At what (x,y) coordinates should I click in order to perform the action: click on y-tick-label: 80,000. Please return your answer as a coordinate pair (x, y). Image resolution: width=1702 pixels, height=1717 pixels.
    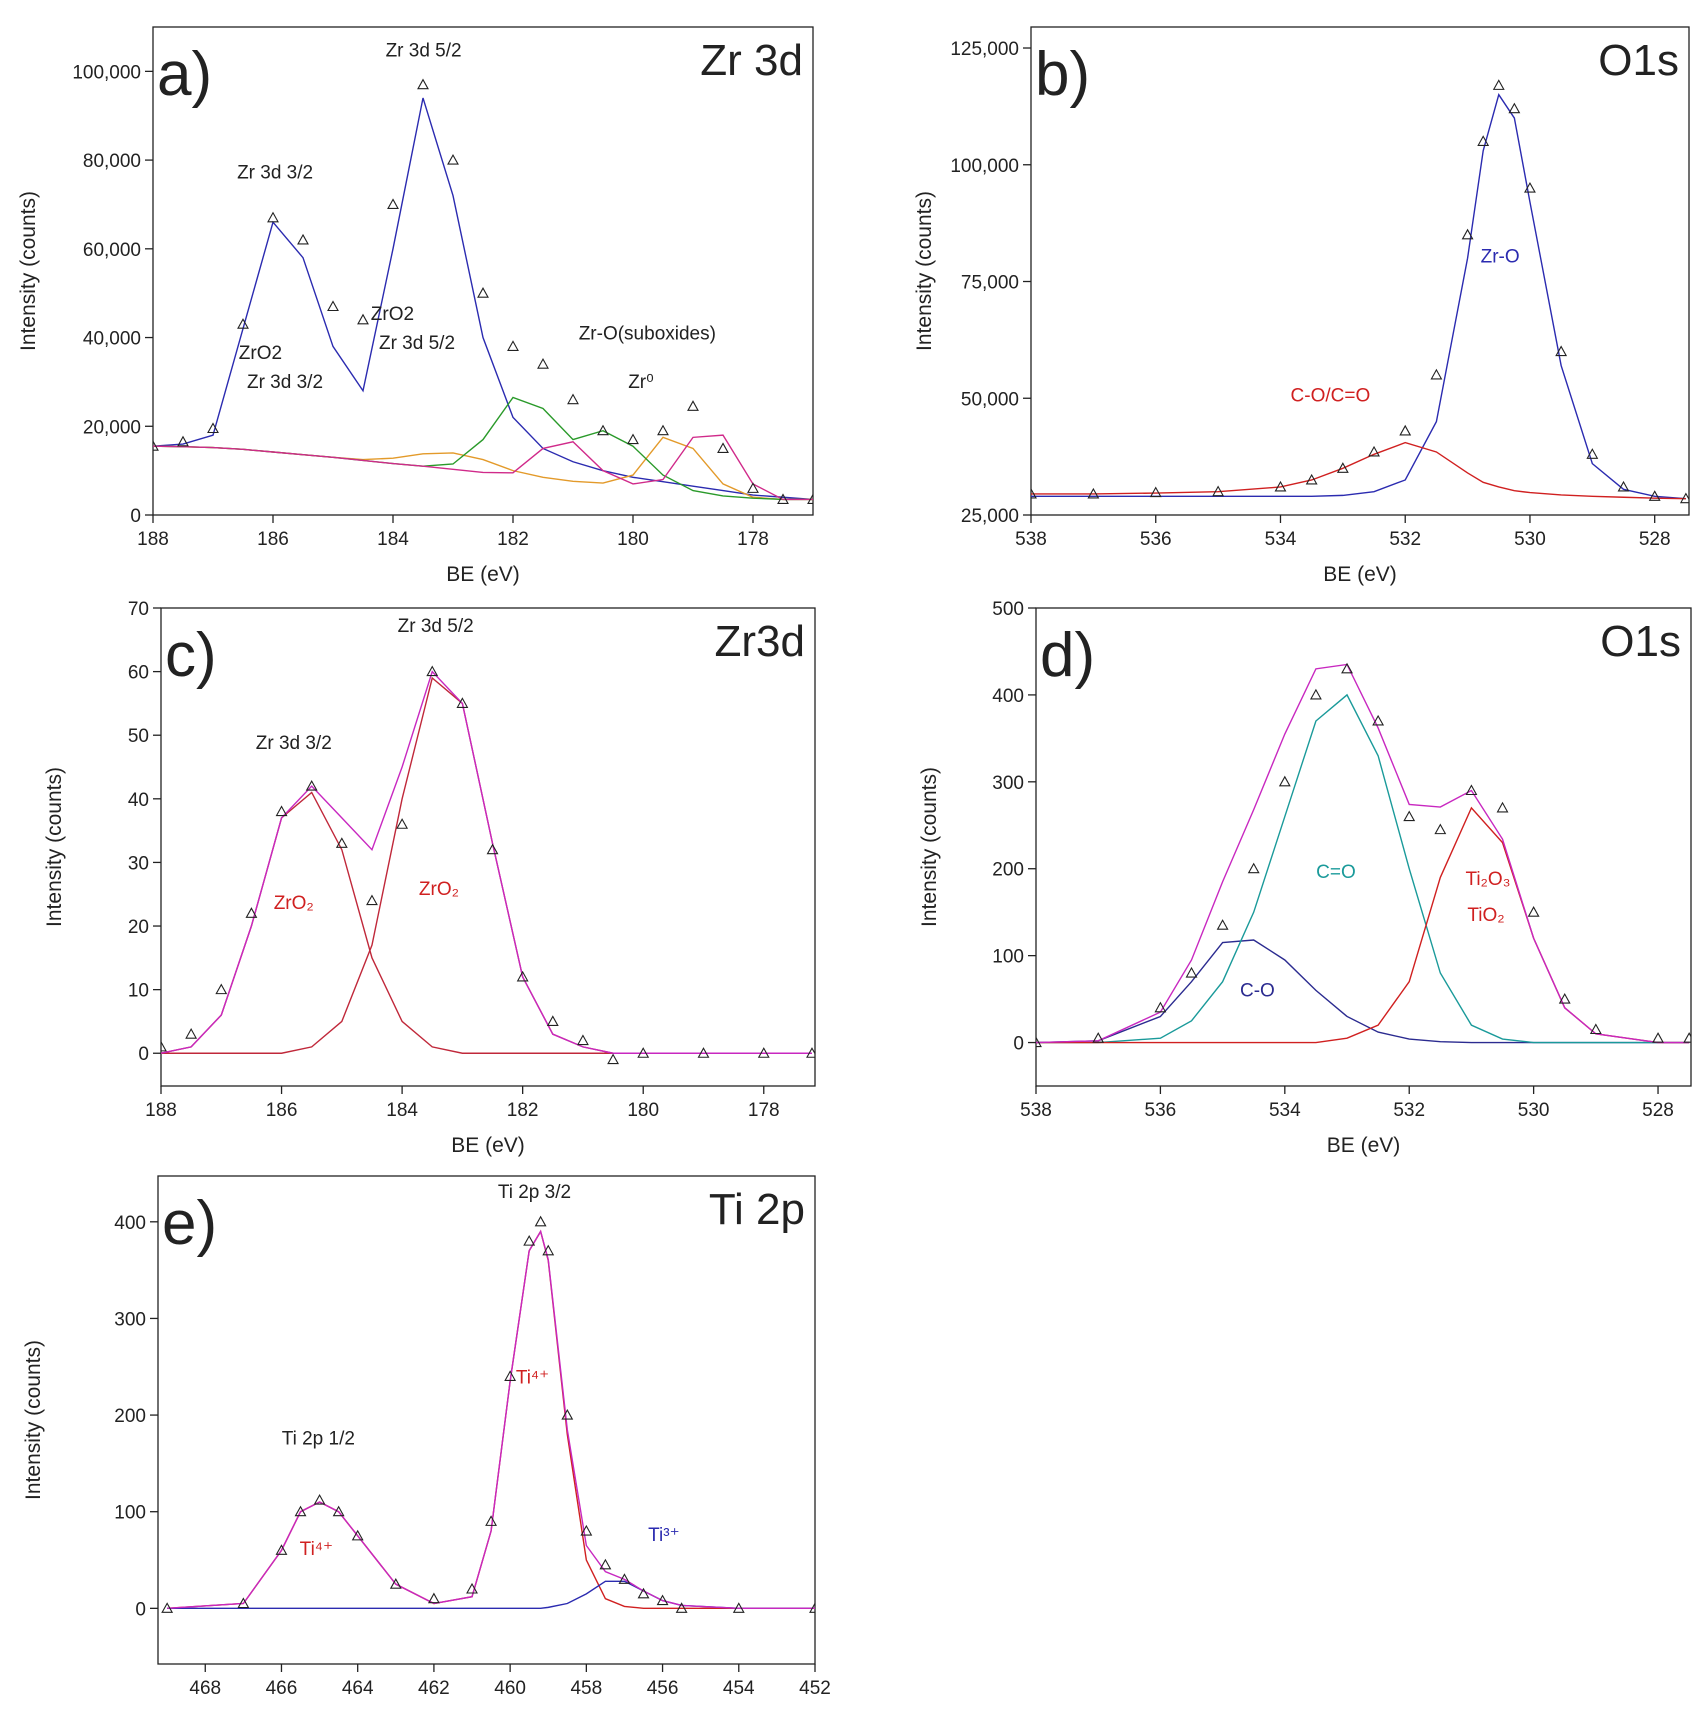
    Looking at the image, I should click on (112, 161).